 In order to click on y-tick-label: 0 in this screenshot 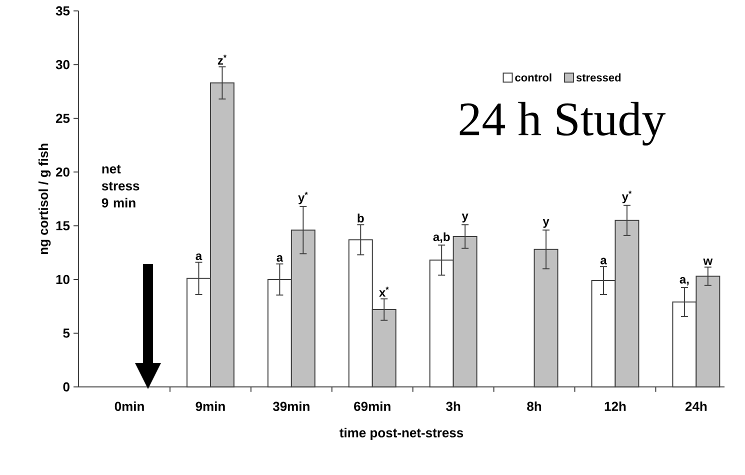, I will do `click(66, 387)`.